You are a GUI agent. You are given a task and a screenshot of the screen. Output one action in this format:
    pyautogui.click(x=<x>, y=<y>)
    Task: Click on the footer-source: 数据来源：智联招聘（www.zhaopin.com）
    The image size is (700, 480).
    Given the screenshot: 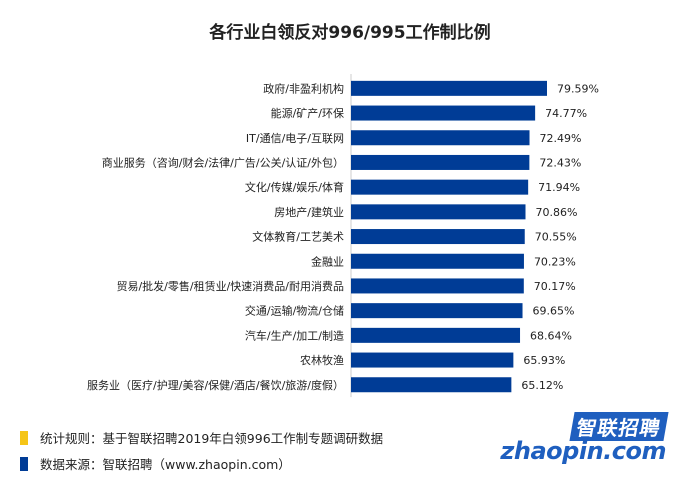 What is the action you would take?
    pyautogui.click(x=155, y=463)
    